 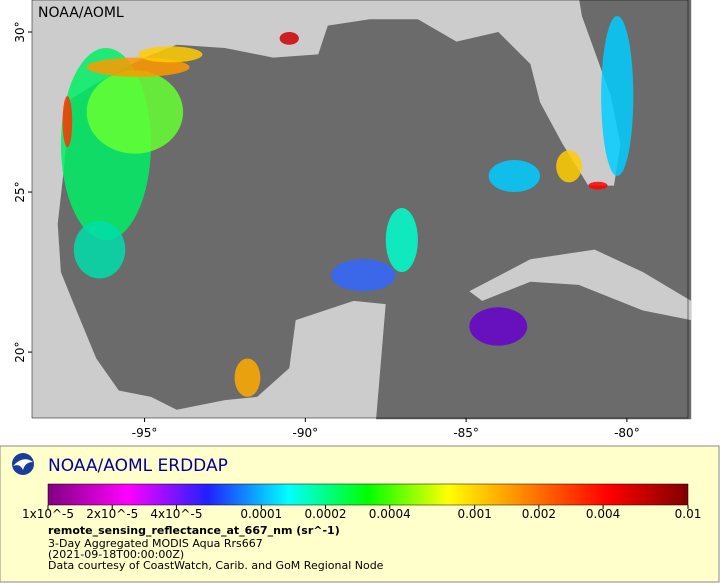 What do you see at coordinates (20, 191) in the screenshot?
I see `y-tick-label: 25°` at bounding box center [20, 191].